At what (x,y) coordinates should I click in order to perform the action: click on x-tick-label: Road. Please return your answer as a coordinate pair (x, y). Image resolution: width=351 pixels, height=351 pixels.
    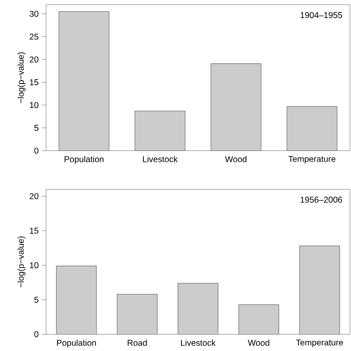
    Looking at the image, I should click on (137, 343).